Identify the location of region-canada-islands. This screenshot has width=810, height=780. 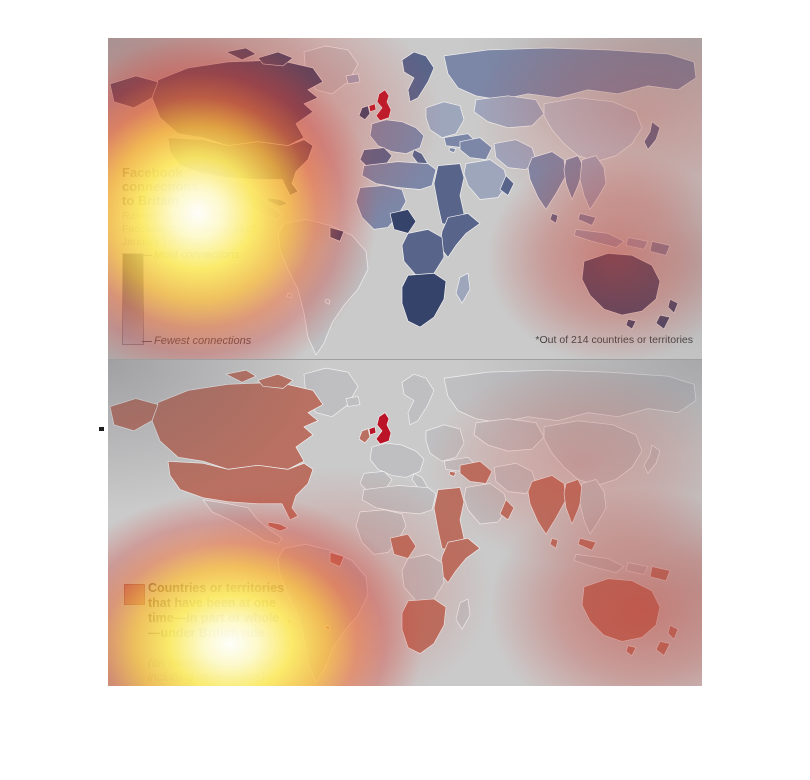
(275, 381).